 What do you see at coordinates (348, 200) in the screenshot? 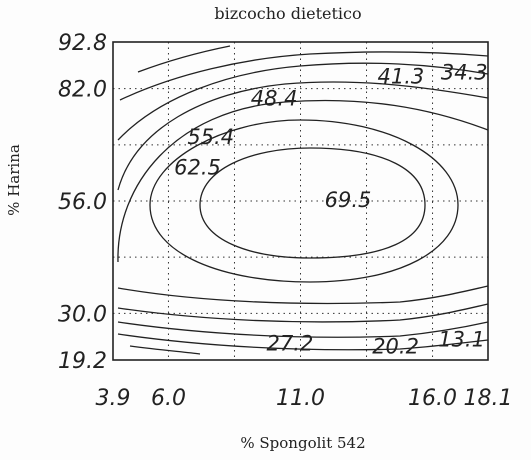
I see `contour-label: 69.5` at bounding box center [348, 200].